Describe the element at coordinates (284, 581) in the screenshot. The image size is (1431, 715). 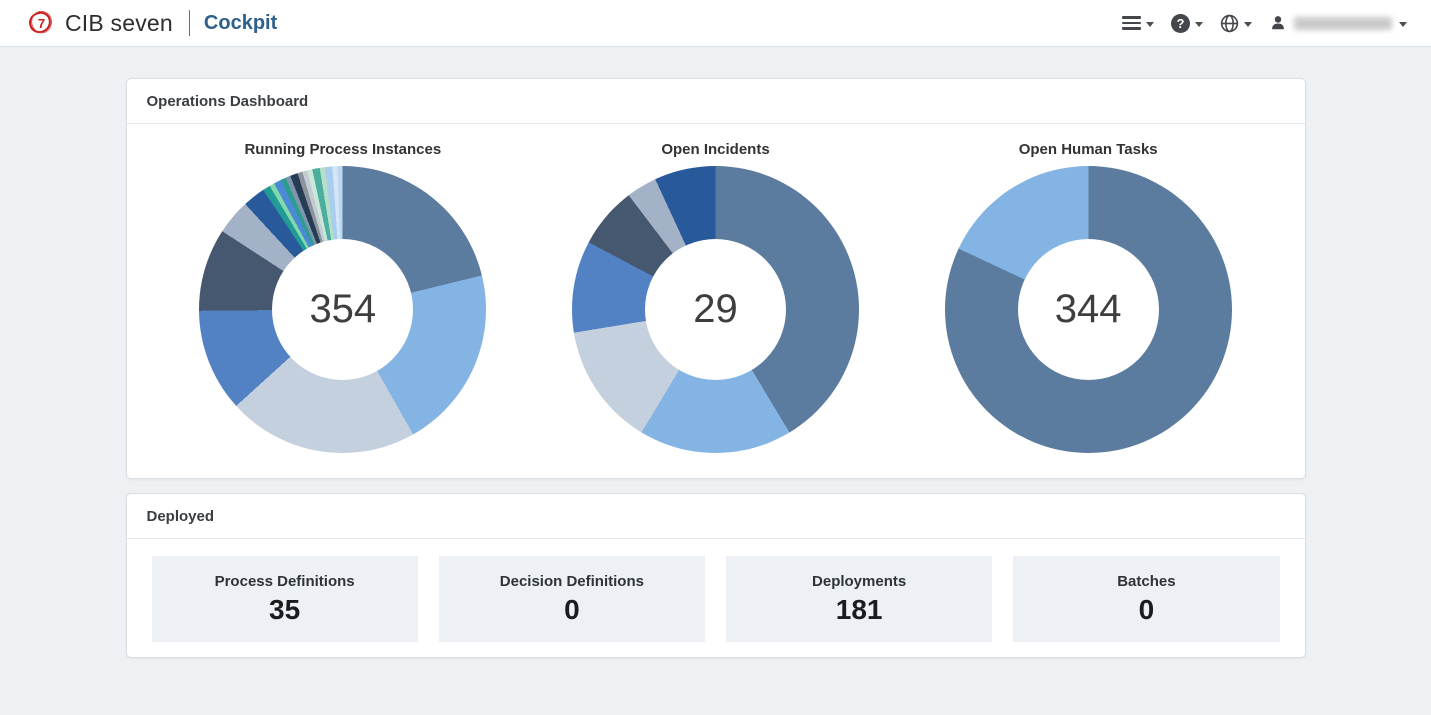
I see `tile-label: Process Definitions` at that location.